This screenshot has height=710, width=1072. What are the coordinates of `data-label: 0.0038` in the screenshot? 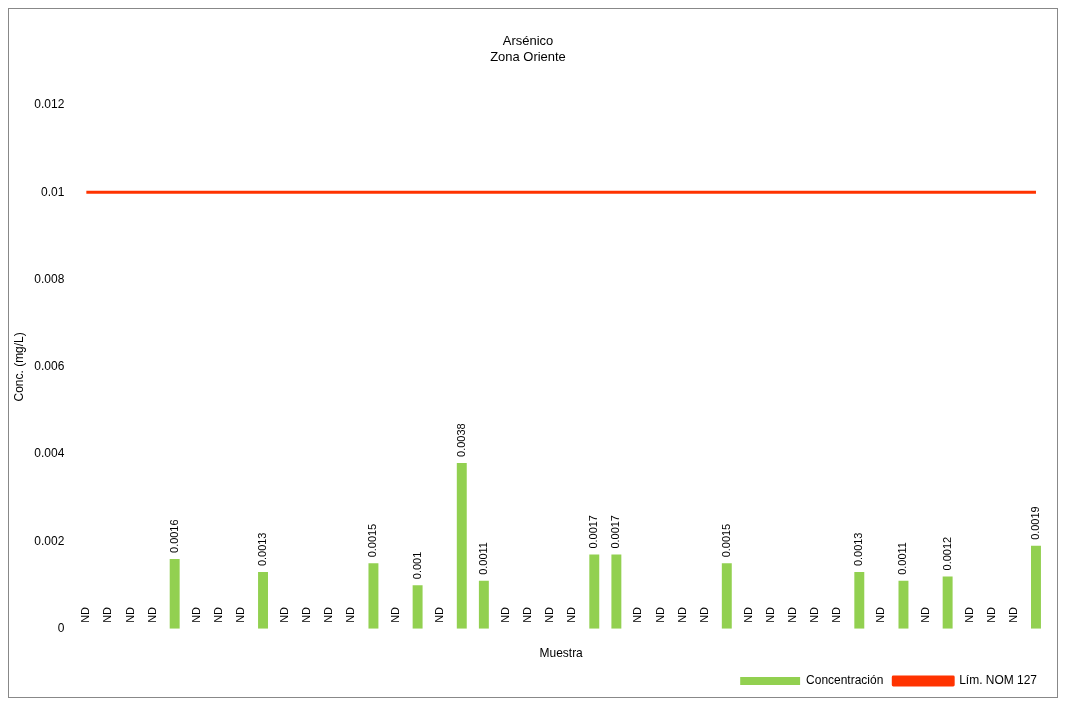 It's located at (460, 440).